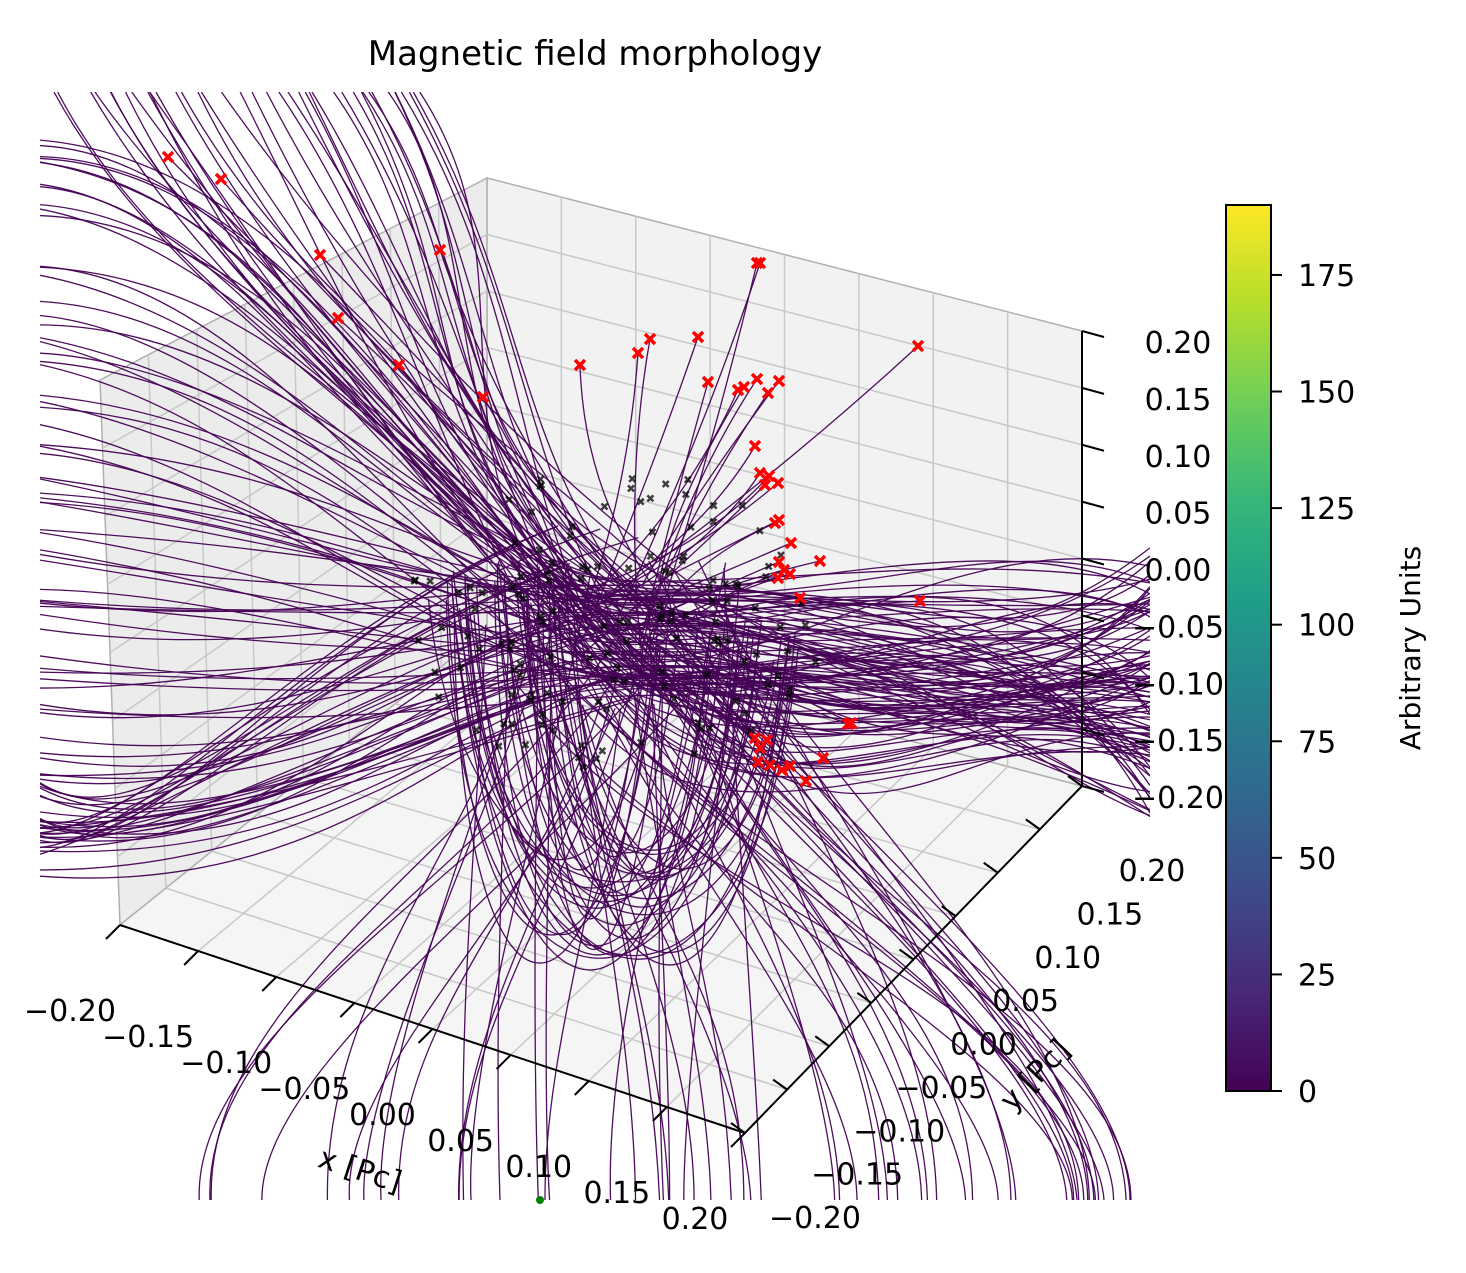 The width and height of the screenshot is (1466, 1273). What do you see at coordinates (538, 1167) in the screenshot?
I see `x-tick-label: 0.10` at bounding box center [538, 1167].